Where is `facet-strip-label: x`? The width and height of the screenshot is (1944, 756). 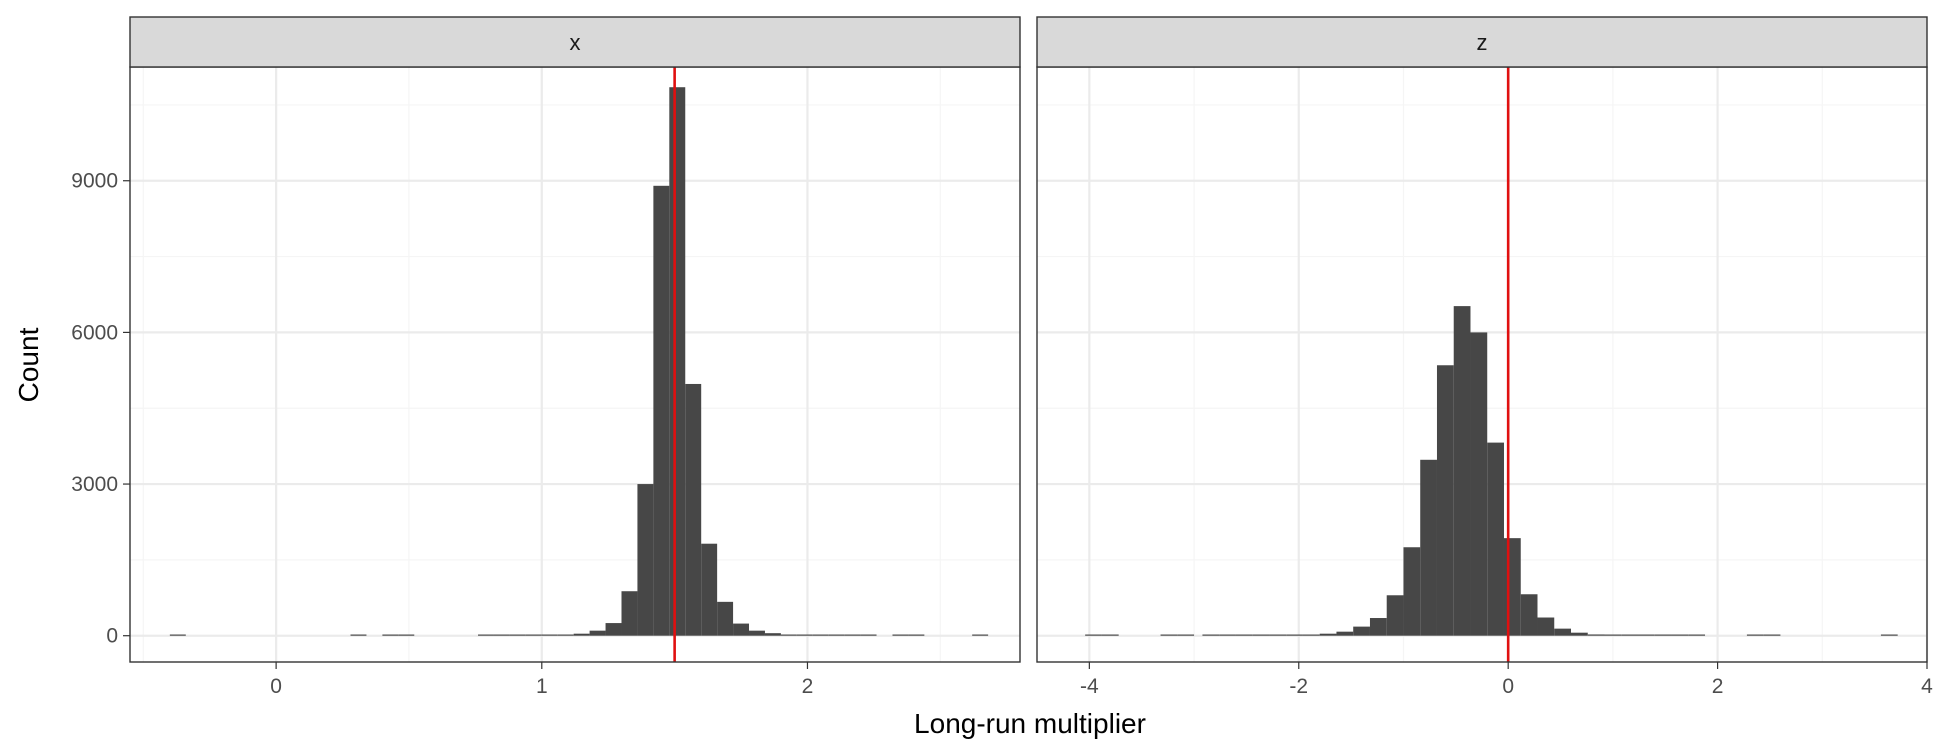
facet-strip-label: x is located at coordinates (575, 42).